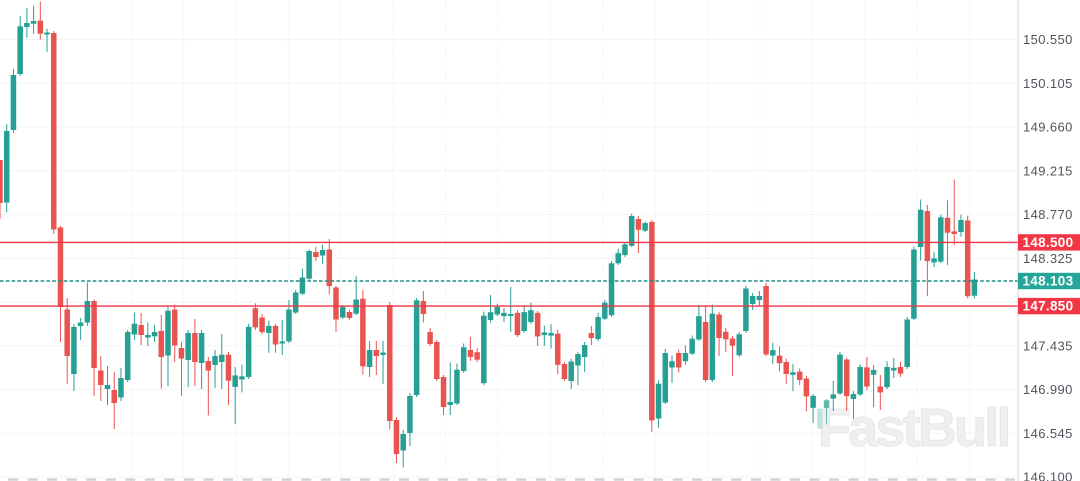 This screenshot has width=1080, height=481. What do you see at coordinates (1048, 170) in the screenshot?
I see `svg-text: 149.215` at bounding box center [1048, 170].